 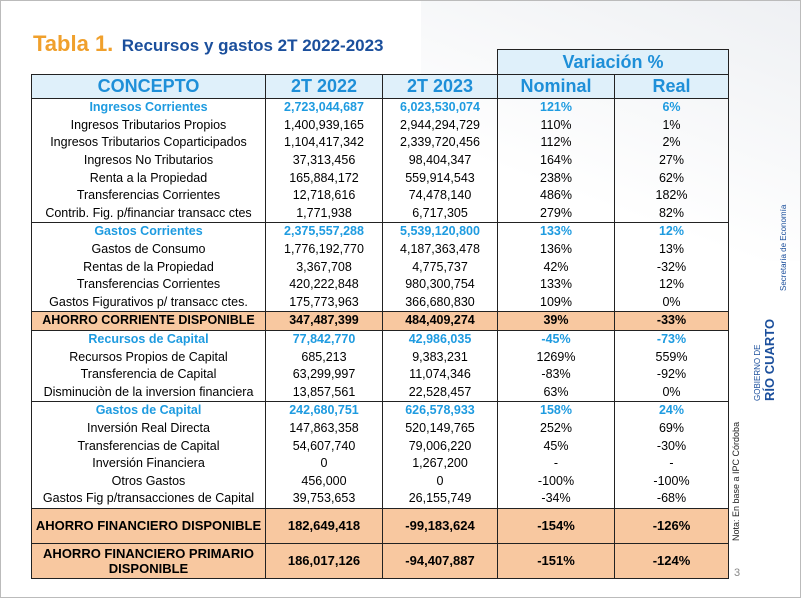 What do you see at coordinates (556, 339) in the screenshot?
I see `value-cell: -45%` at bounding box center [556, 339].